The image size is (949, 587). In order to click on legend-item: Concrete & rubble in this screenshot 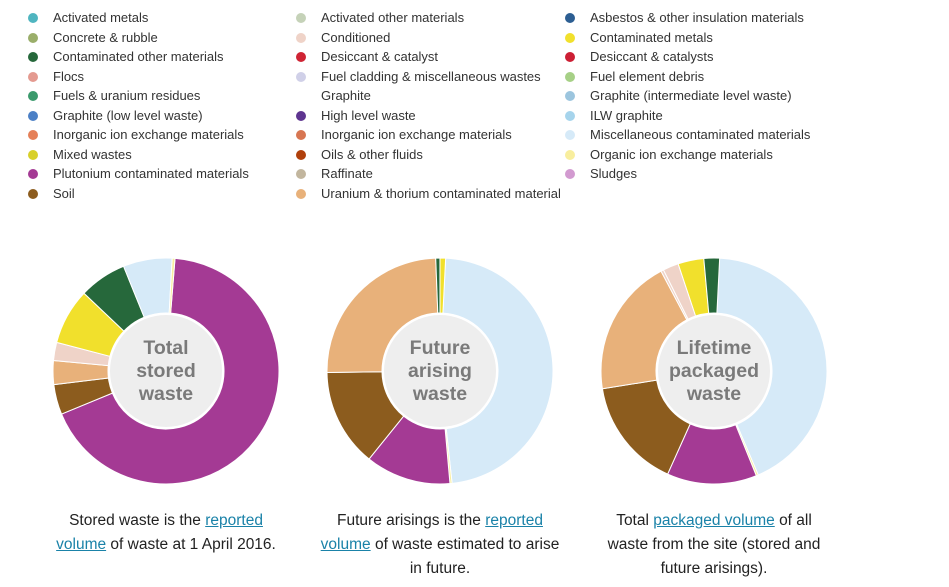, I will do `click(146, 38)`.